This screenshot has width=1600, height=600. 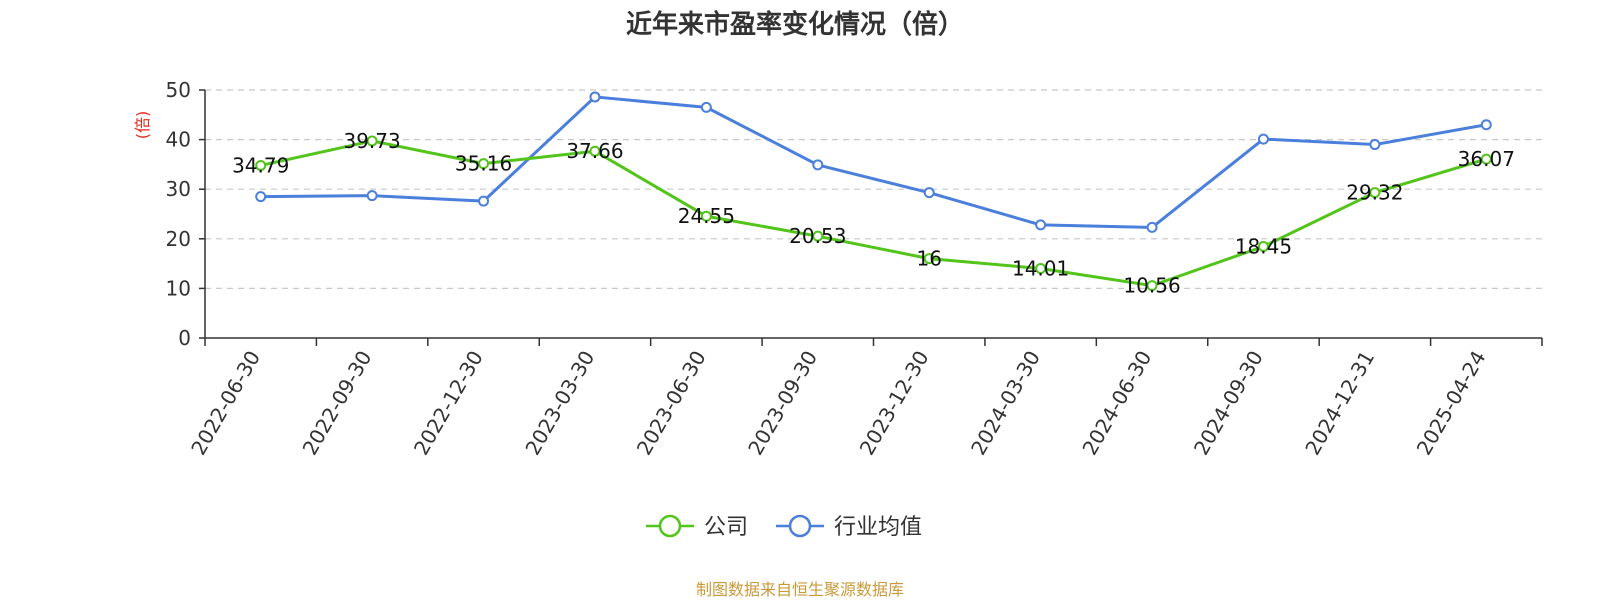 What do you see at coordinates (142, 125) in the screenshot?
I see `y-axis-label: (倍)` at bounding box center [142, 125].